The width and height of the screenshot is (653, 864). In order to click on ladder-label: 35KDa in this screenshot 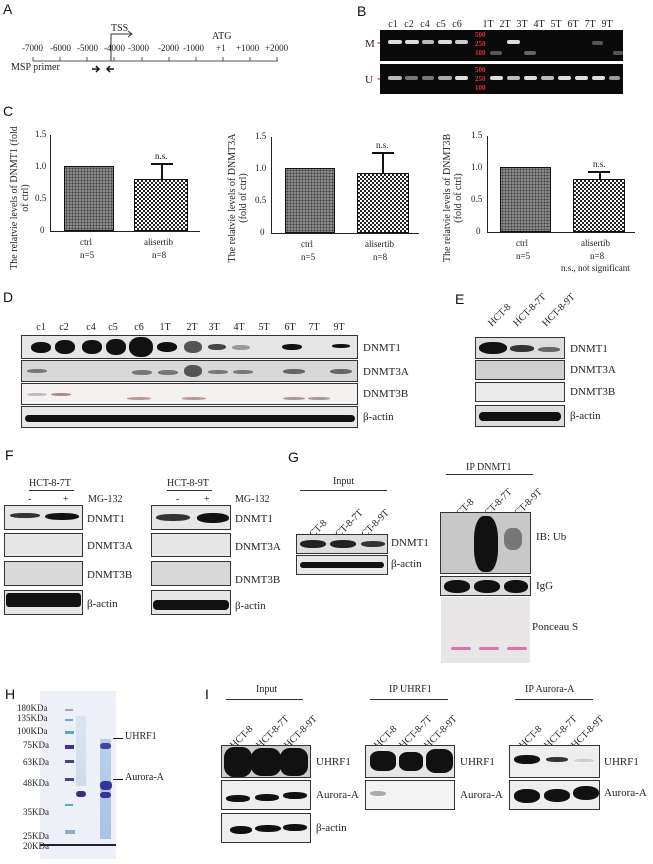, I will do `click(36, 812)`.